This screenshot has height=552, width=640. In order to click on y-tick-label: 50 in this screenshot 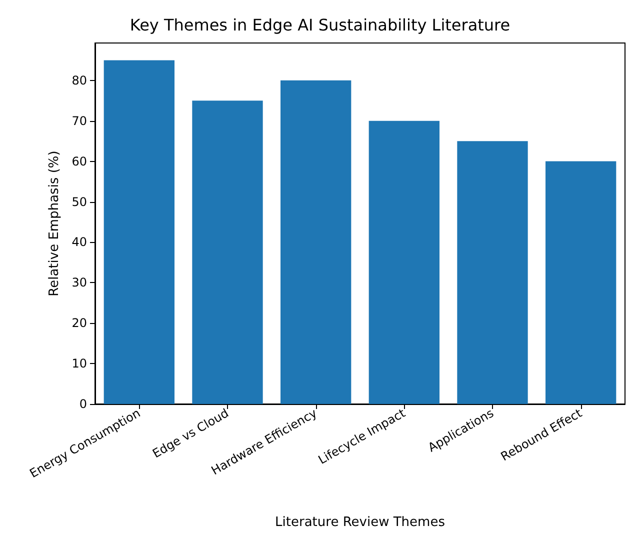, I will do `click(79, 201)`.